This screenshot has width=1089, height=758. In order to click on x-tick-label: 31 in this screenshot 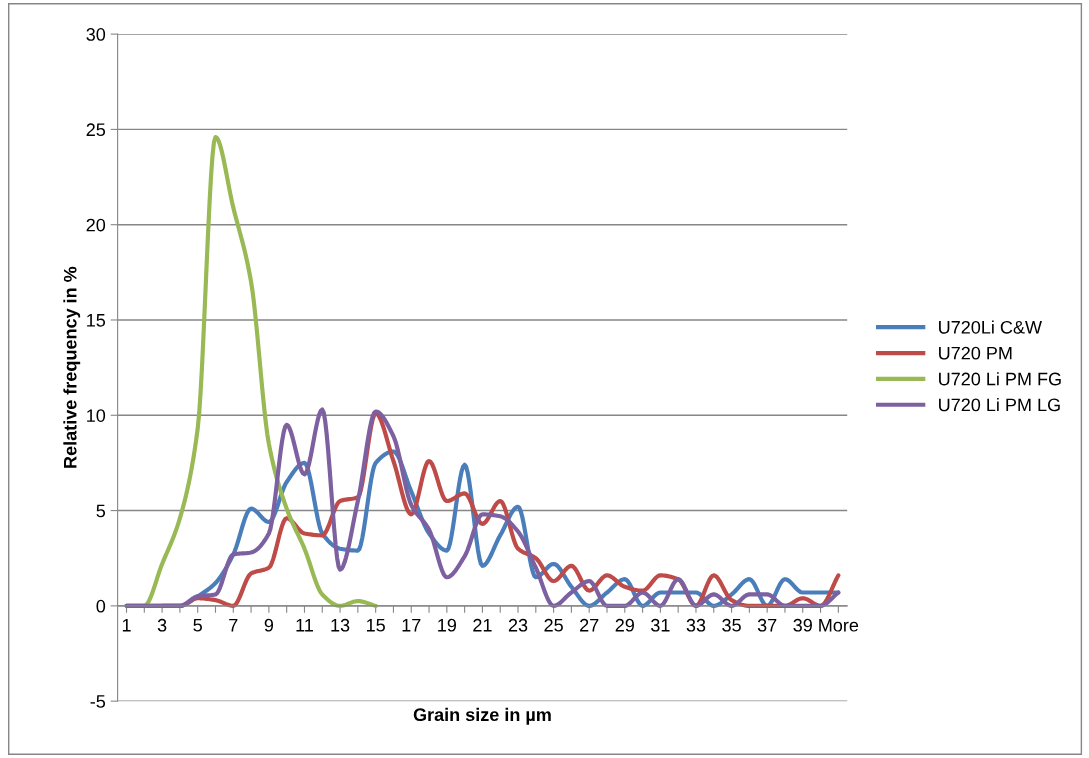, I will do `click(660, 625)`.